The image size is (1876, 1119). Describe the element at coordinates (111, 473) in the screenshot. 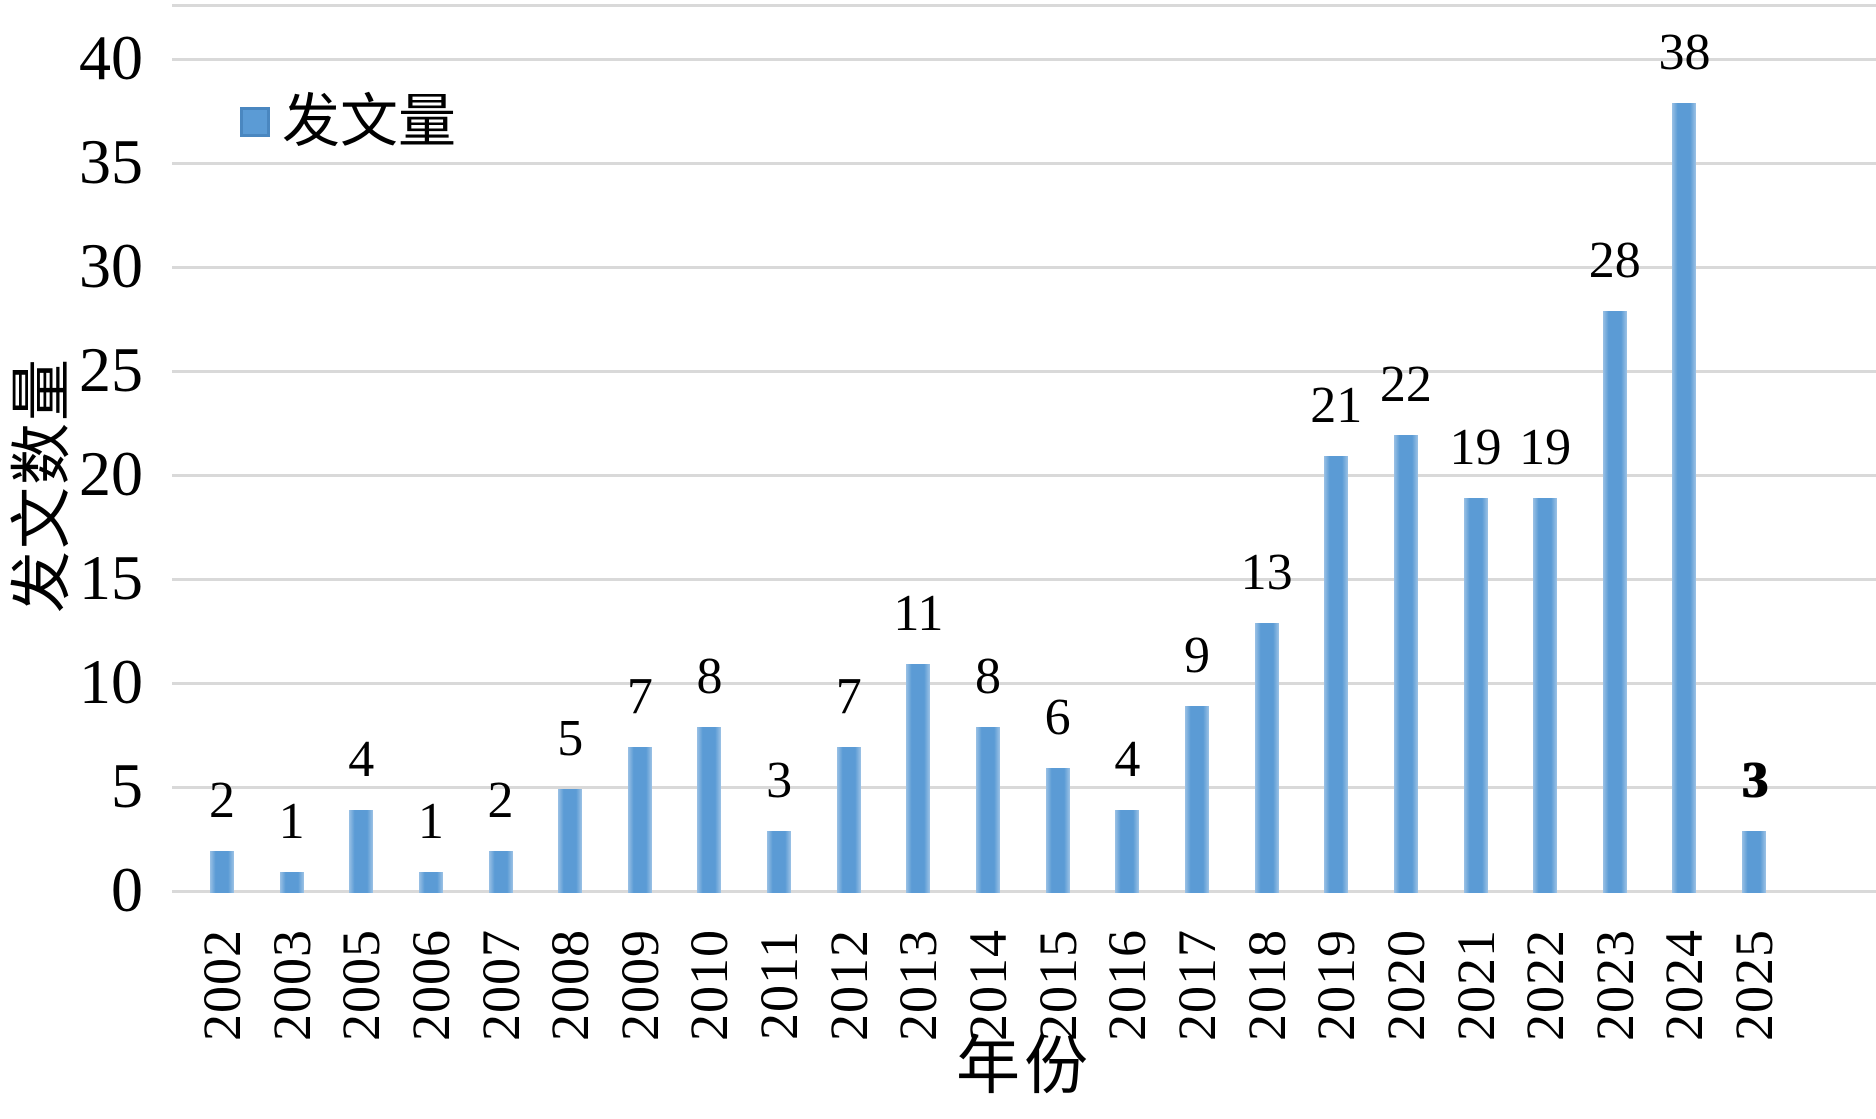

I see `y-tick-label: 20` at that location.